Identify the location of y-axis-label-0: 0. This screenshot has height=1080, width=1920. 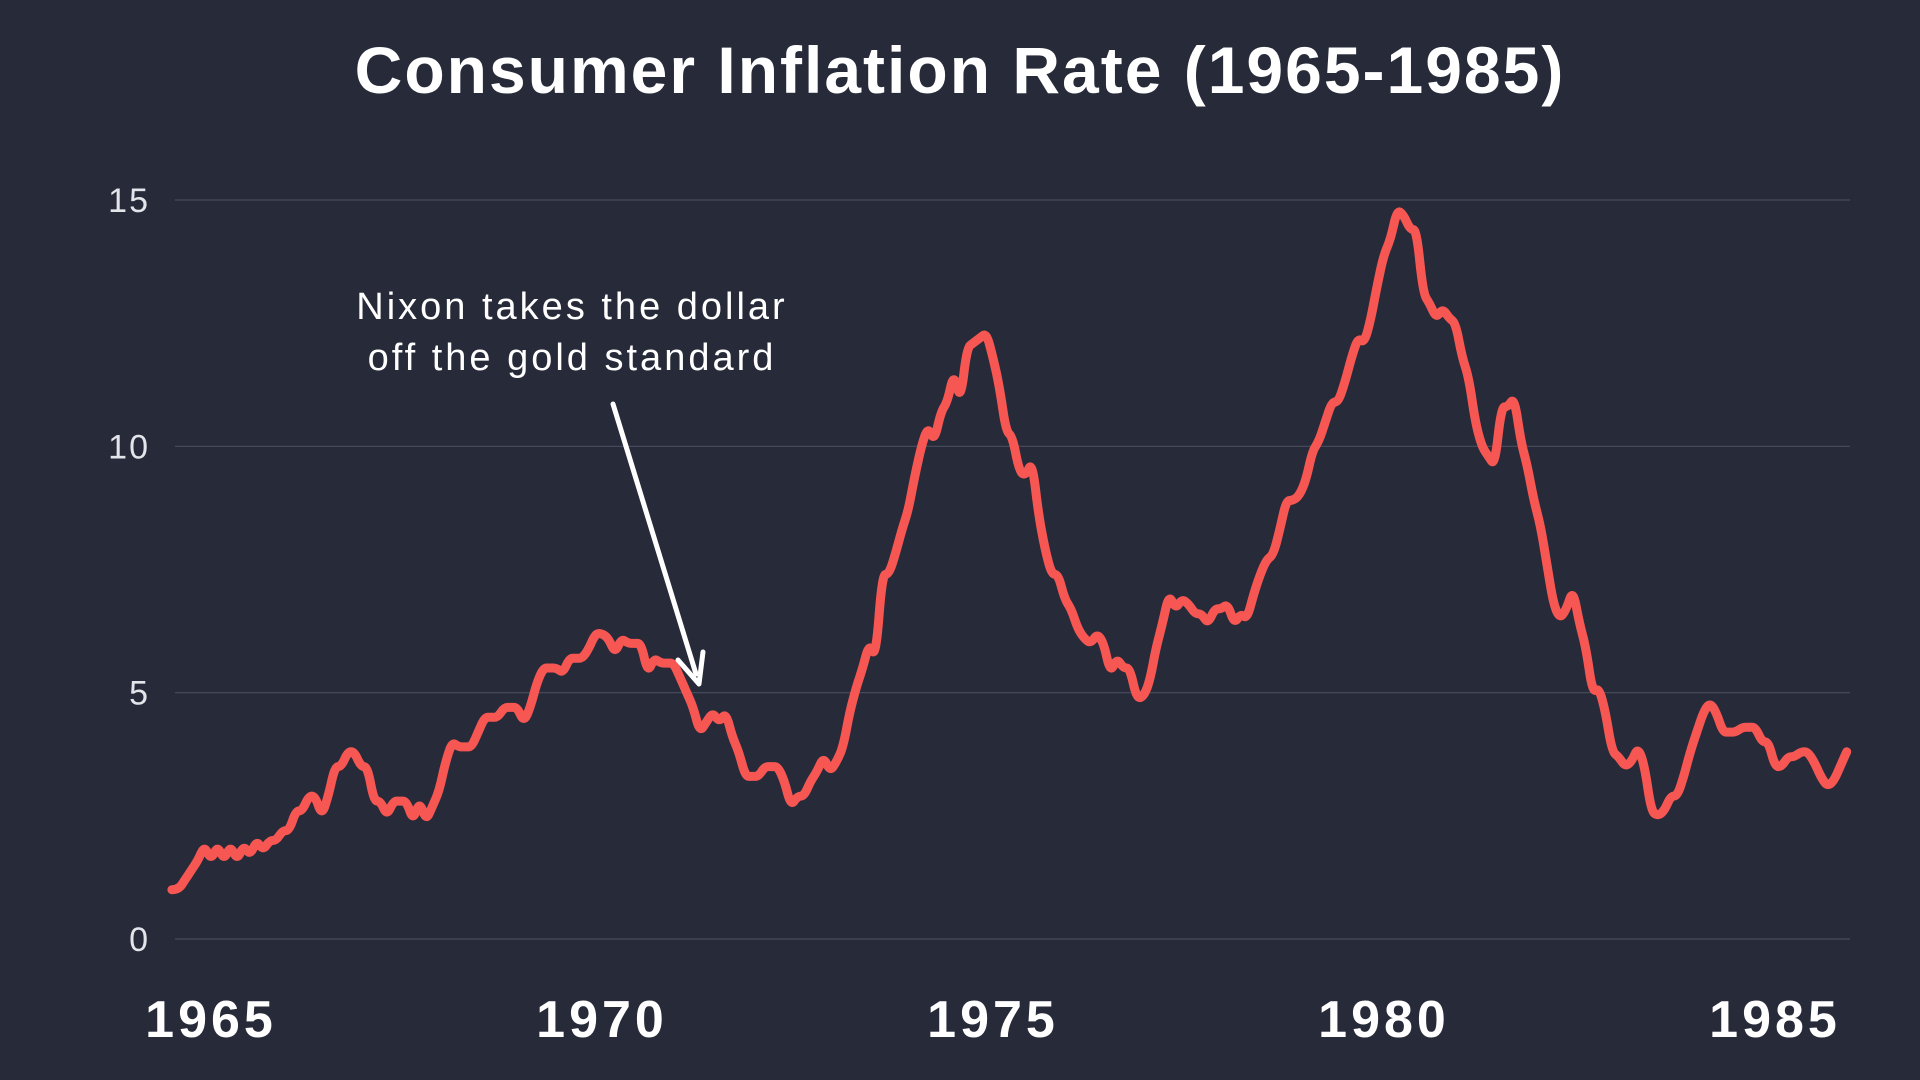
(139, 940).